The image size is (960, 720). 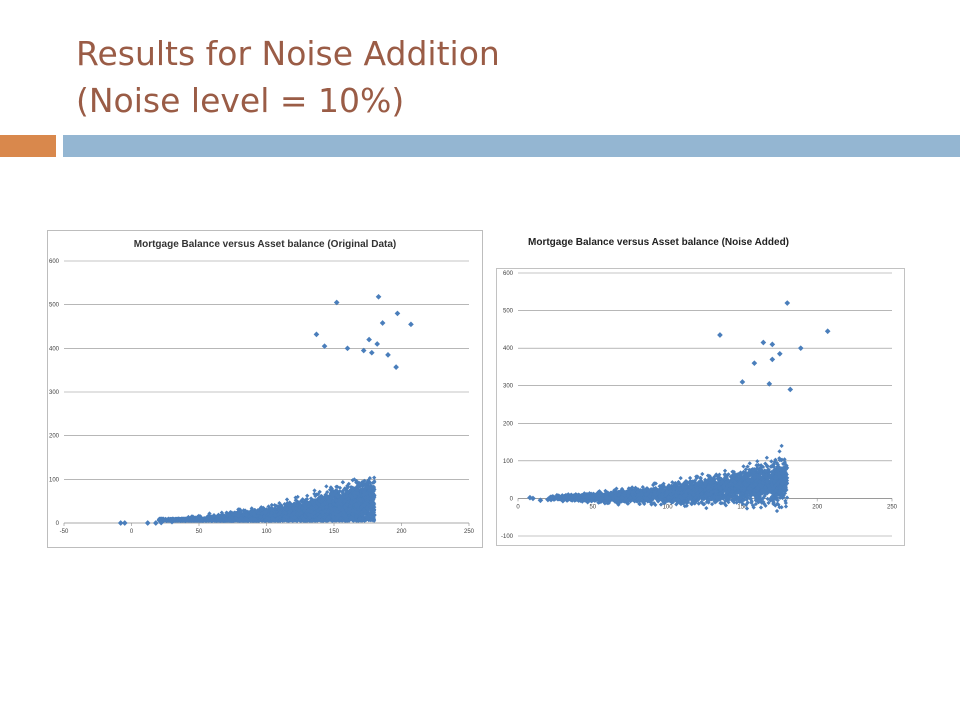 I want to click on x-tick-label: 200, so click(x=401, y=532).